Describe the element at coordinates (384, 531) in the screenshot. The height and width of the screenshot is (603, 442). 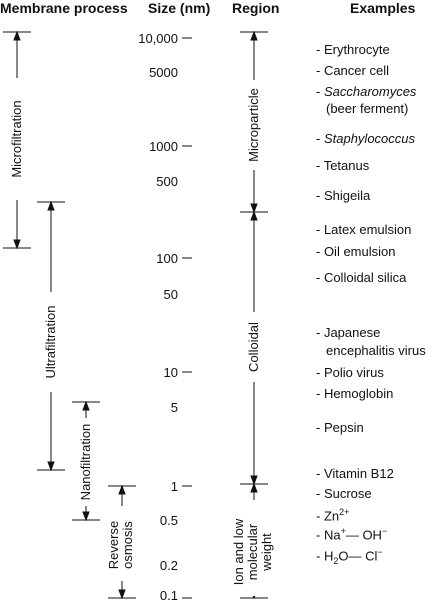
I see `example-oh-sup: −` at that location.